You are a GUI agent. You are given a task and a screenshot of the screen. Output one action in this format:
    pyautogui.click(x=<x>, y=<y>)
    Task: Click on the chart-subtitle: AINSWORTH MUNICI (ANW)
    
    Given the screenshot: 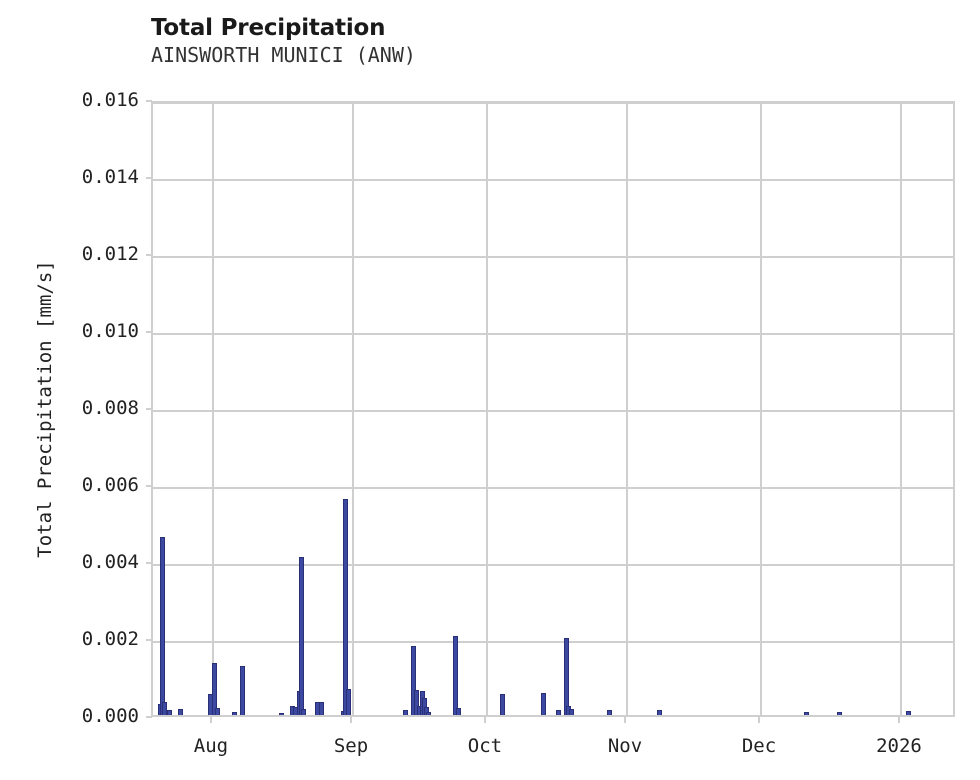 What is the action you would take?
    pyautogui.click(x=283, y=55)
    